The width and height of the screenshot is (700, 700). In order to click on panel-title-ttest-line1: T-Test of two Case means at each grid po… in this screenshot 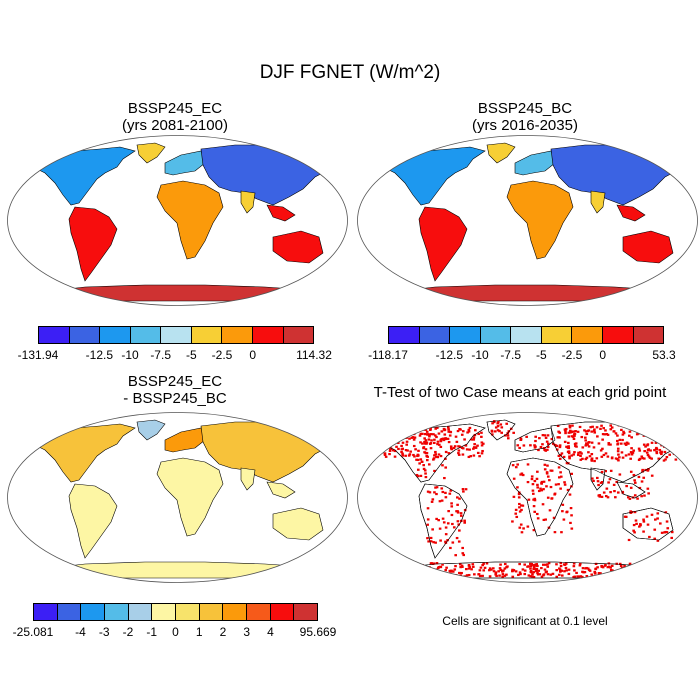, I will do `click(520, 392)`.